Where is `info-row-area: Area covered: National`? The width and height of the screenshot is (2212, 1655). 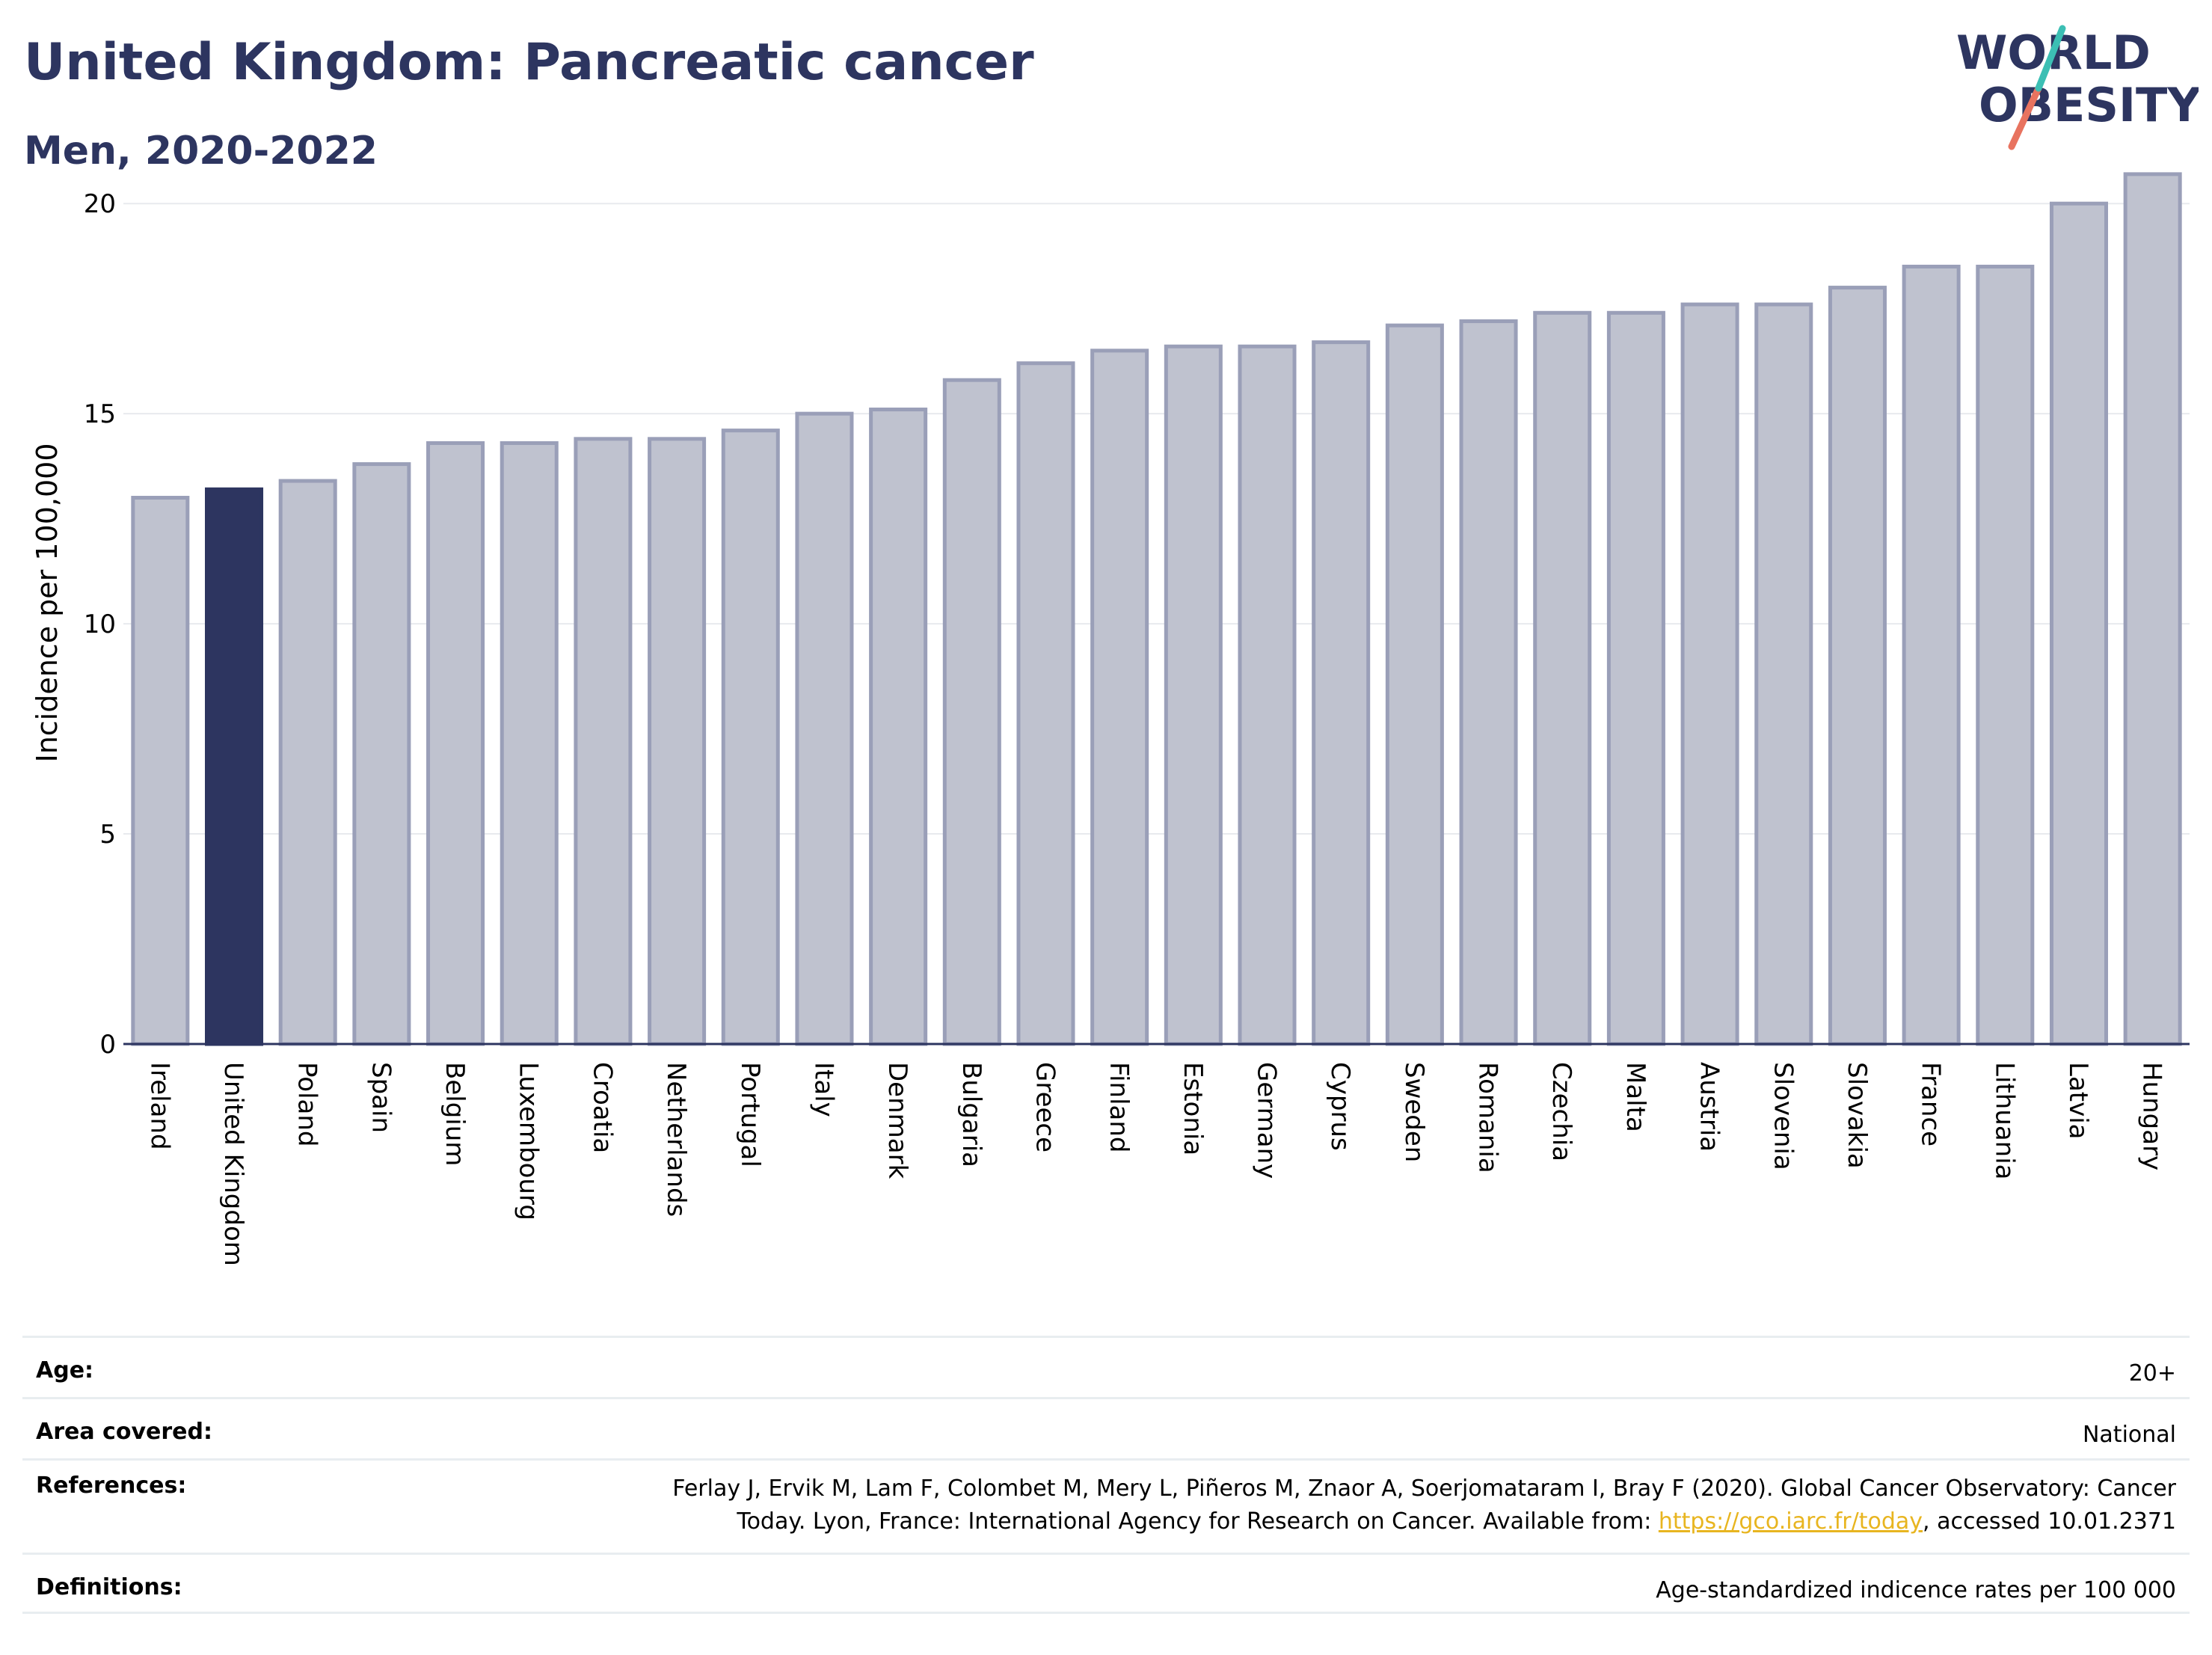 info-row-area: Area covered: National is located at coordinates (1106, 1427).